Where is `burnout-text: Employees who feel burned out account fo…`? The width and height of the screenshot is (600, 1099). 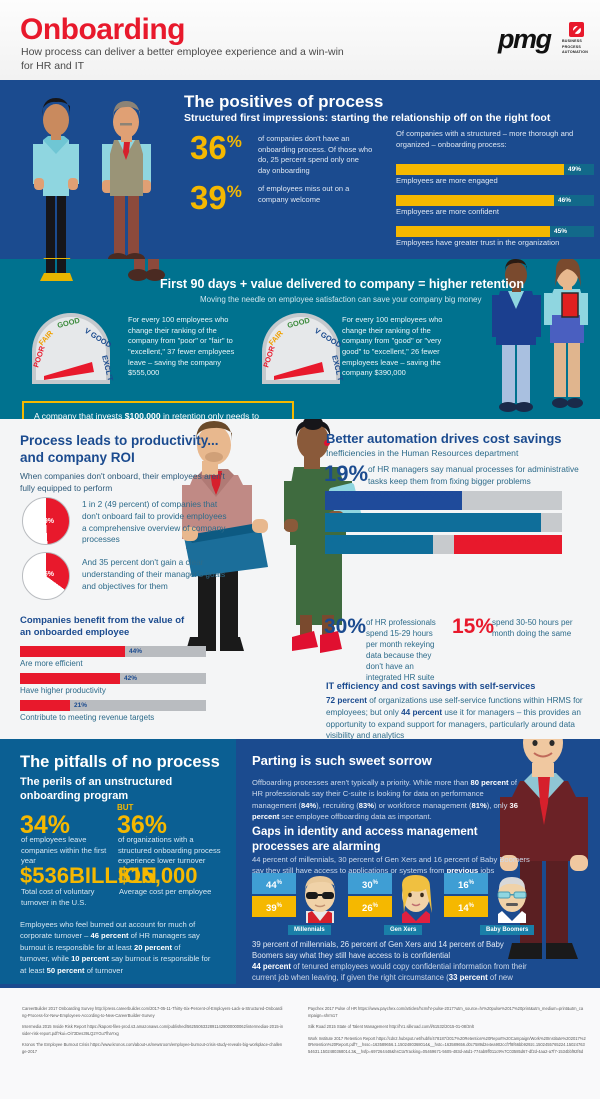 burnout-text: Employees who feel burned out account fo… is located at coordinates (115, 947).